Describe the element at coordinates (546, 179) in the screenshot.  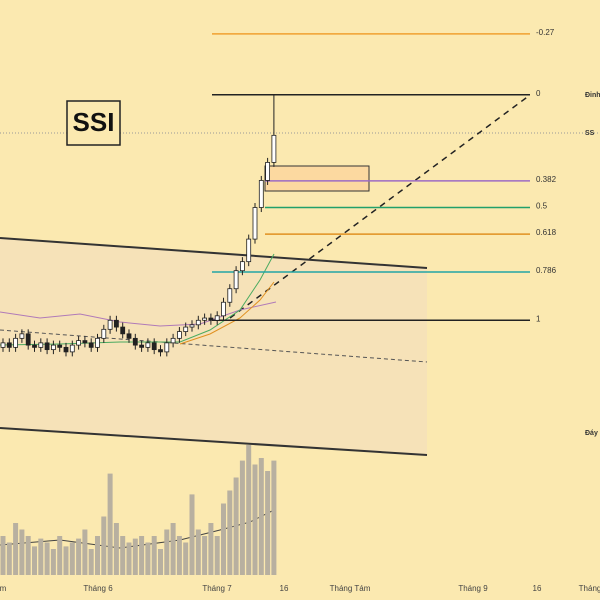
I see `fib-label: 0.382` at that location.